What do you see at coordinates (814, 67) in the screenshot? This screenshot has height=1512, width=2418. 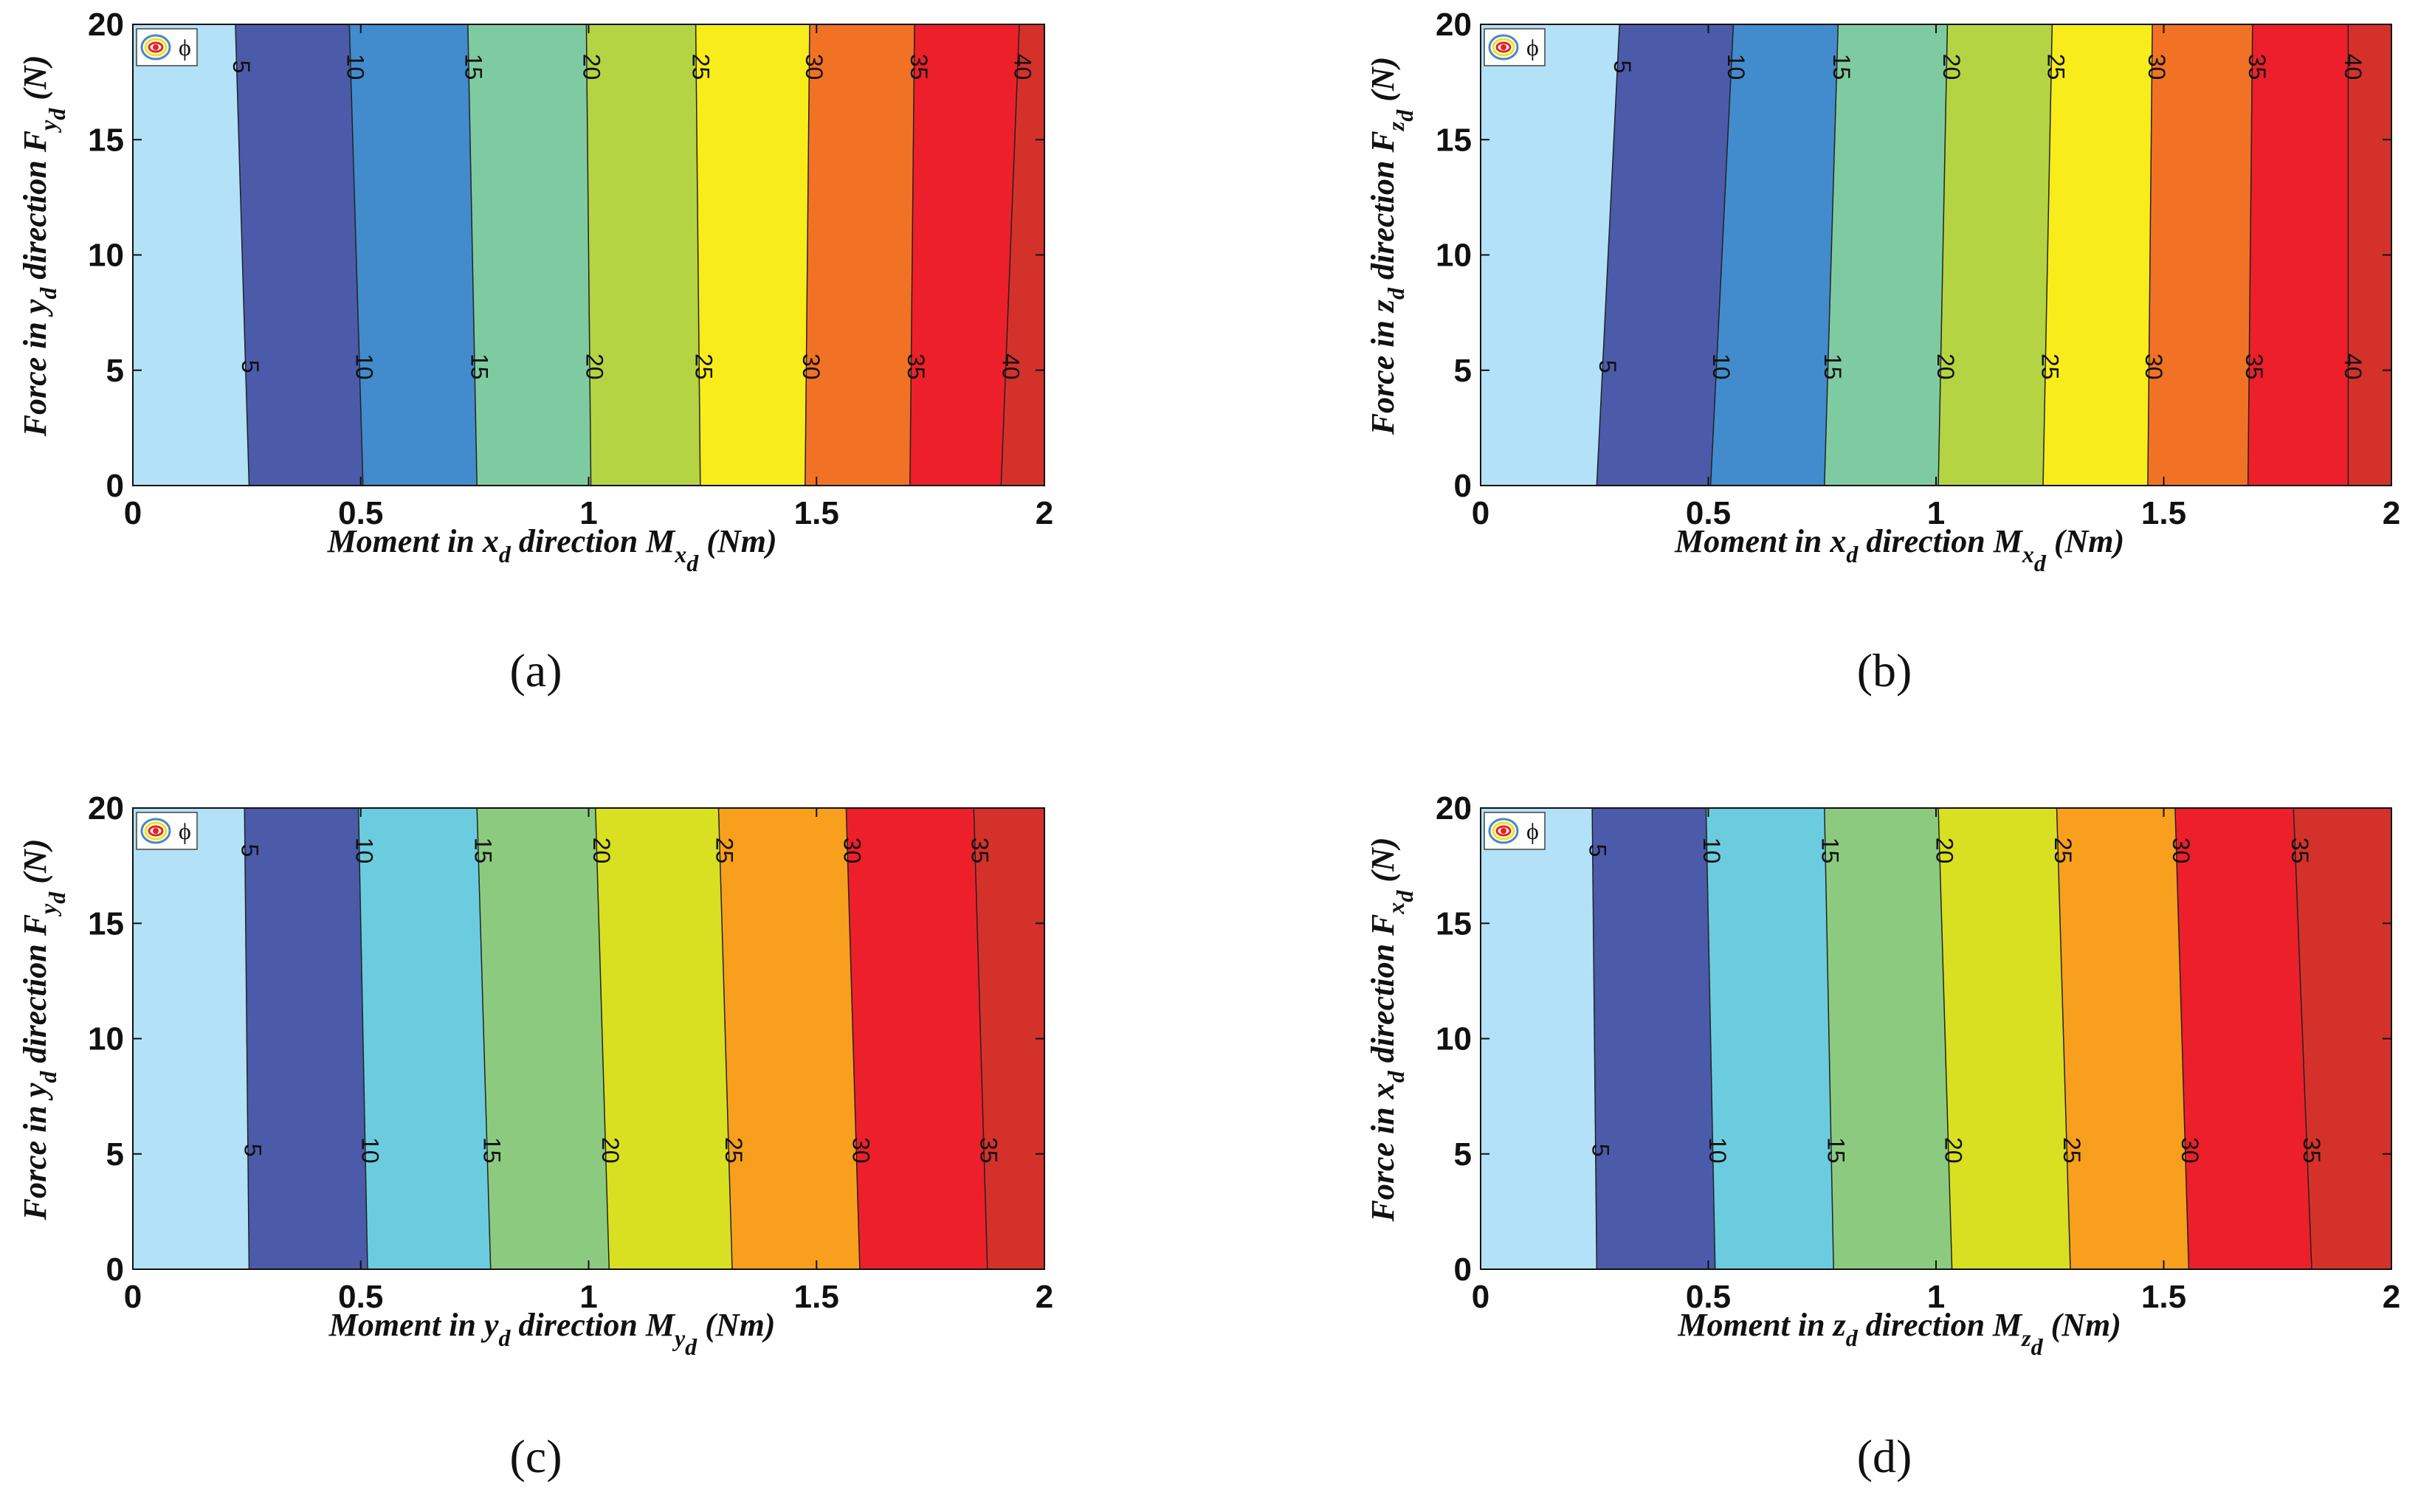 I see `contour-label-a-30-high: 30` at bounding box center [814, 67].